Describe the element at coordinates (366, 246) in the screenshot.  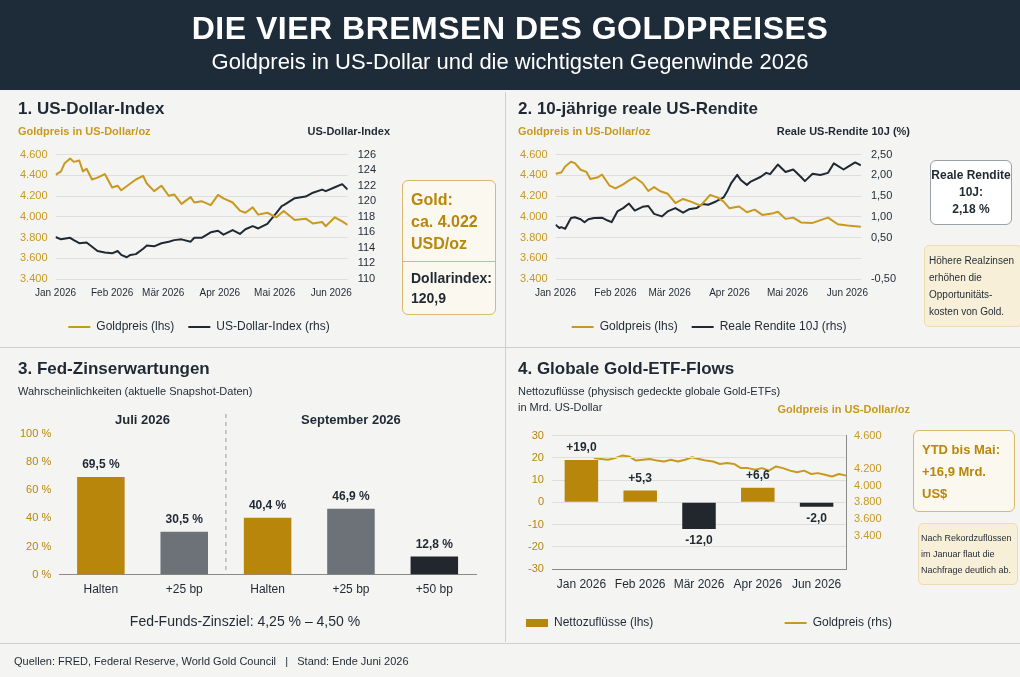
I see `y2-tick-label: 114` at that location.